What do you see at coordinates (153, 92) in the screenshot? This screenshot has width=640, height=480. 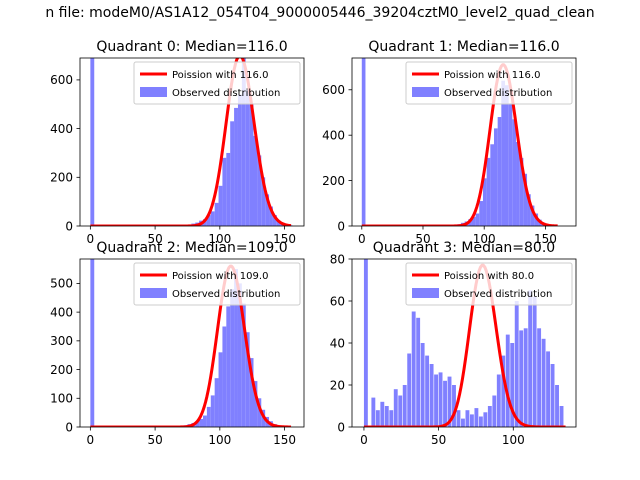 I see `legend-patch-swatch` at bounding box center [153, 92].